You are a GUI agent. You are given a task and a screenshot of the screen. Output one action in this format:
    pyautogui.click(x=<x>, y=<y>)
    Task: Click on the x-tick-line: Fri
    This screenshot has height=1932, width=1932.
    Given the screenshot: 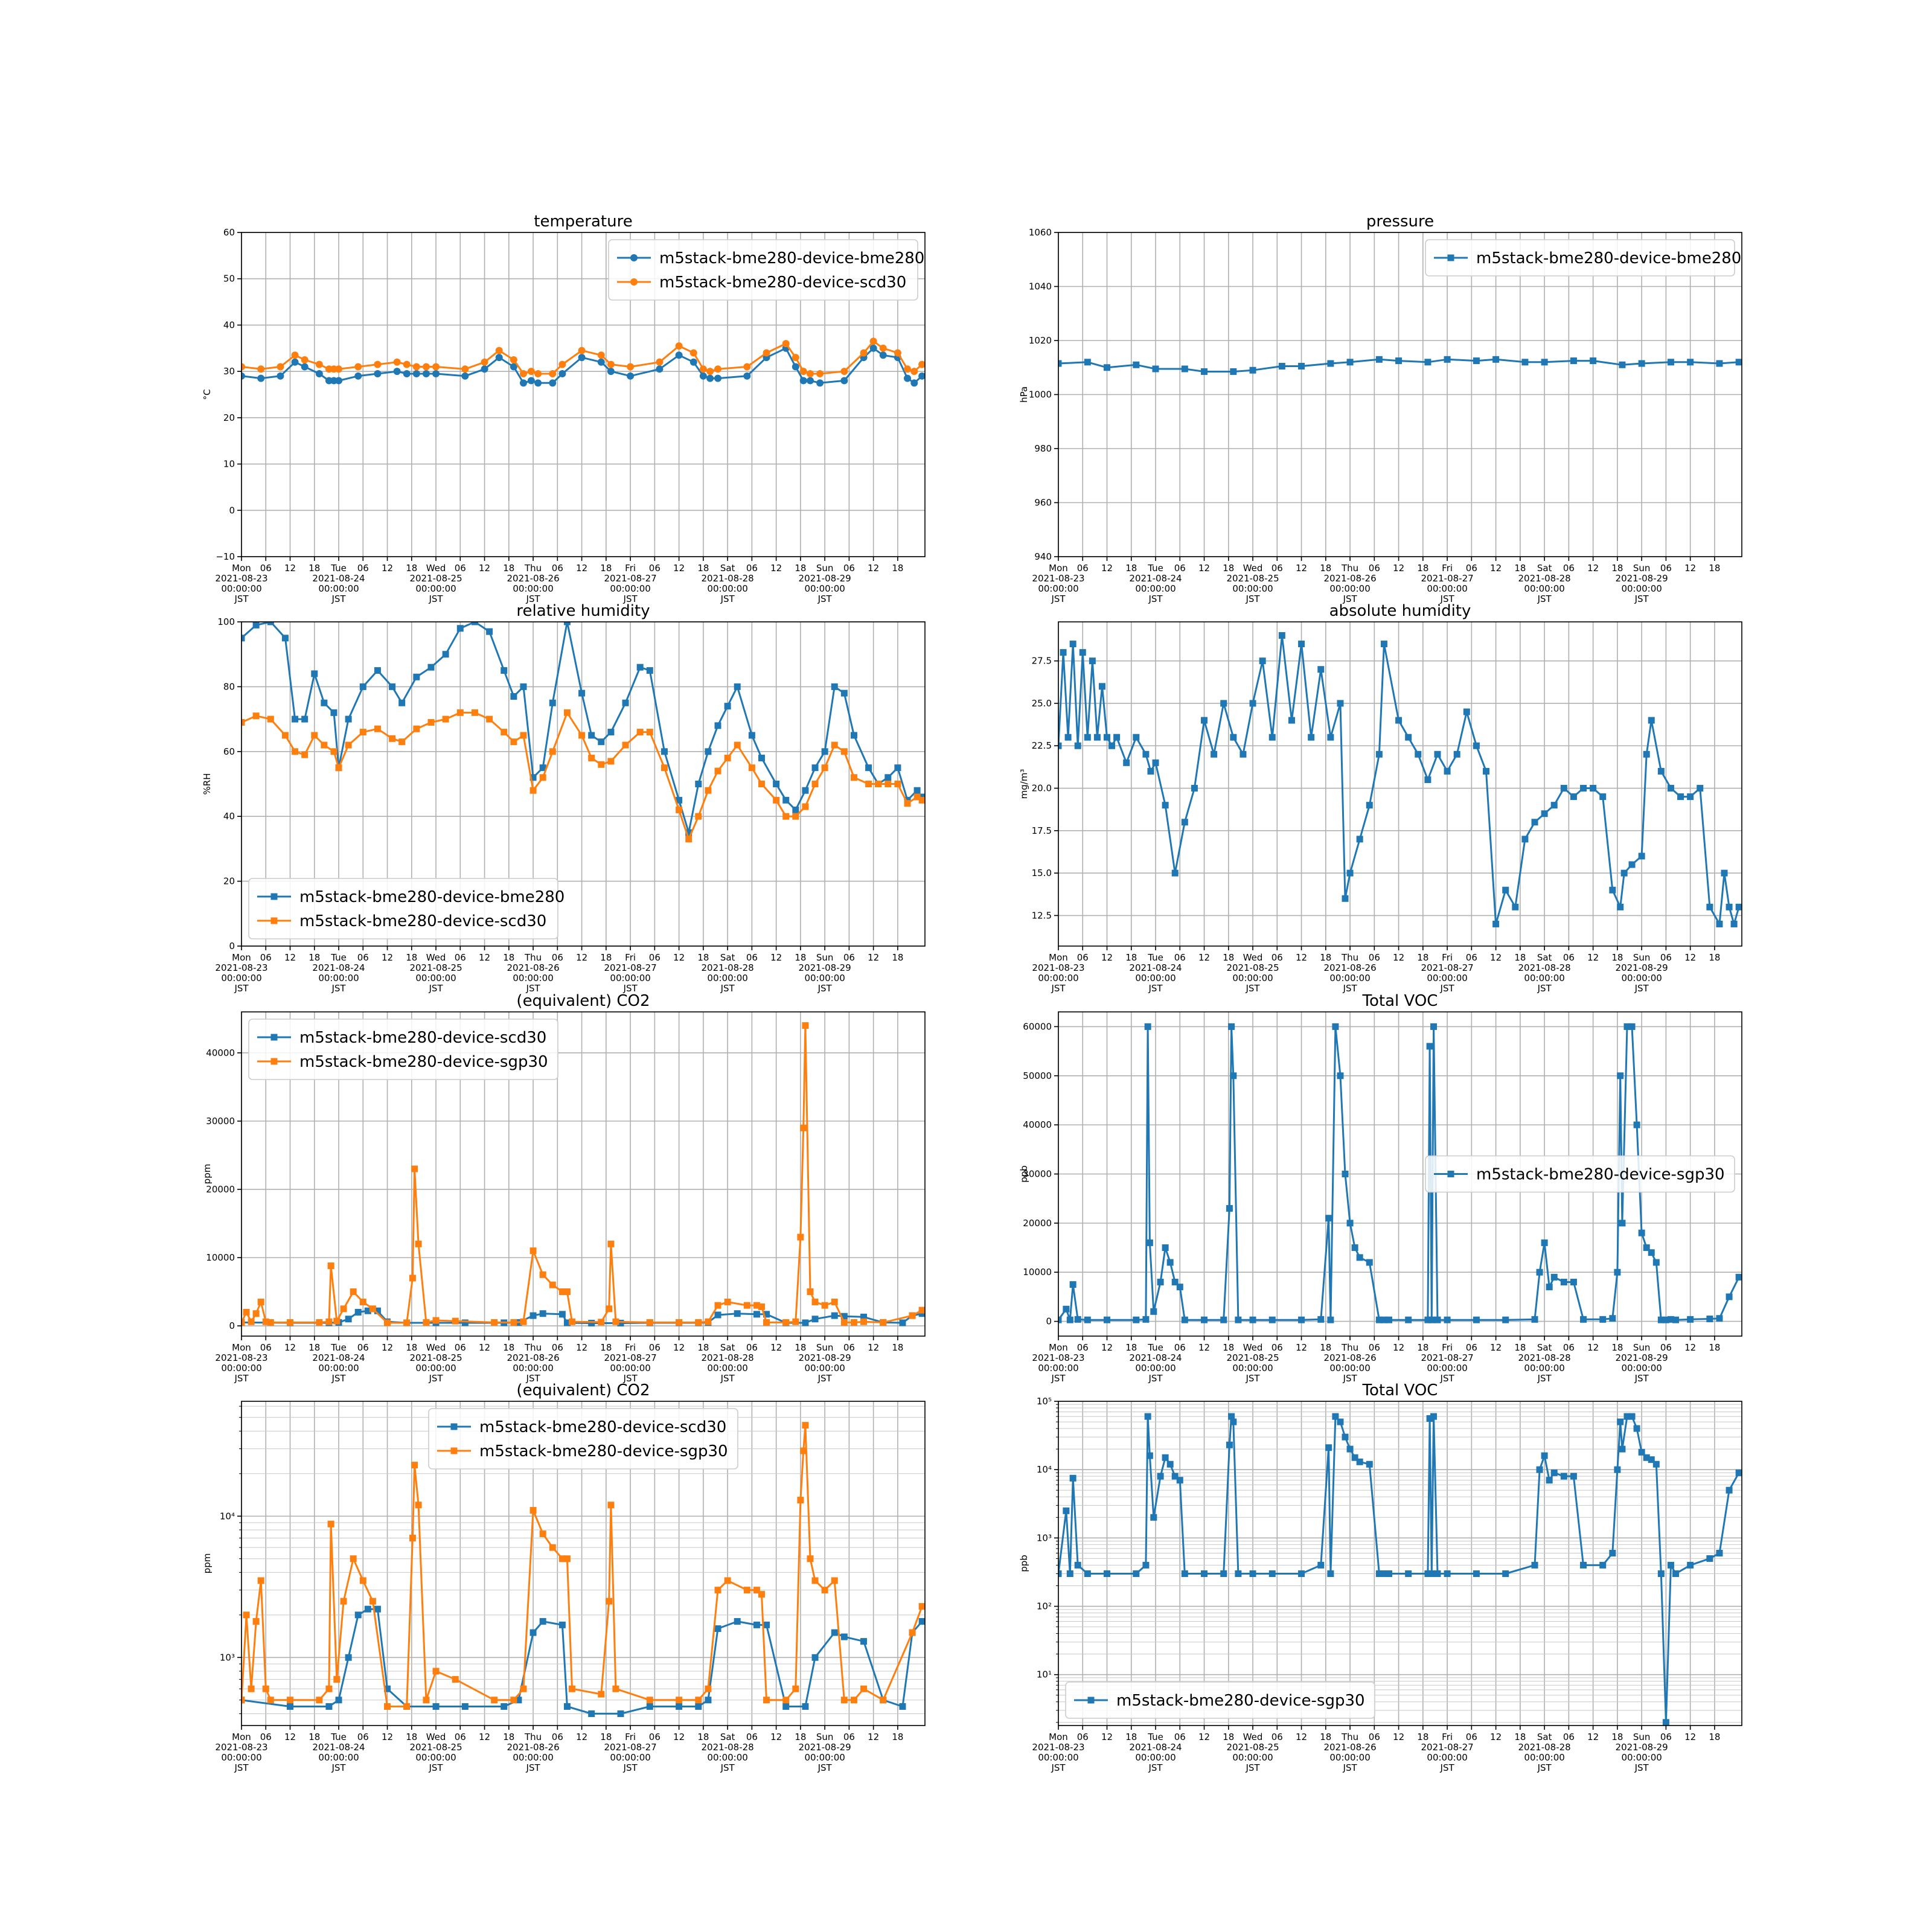 What is the action you would take?
    pyautogui.click(x=1447, y=1347)
    